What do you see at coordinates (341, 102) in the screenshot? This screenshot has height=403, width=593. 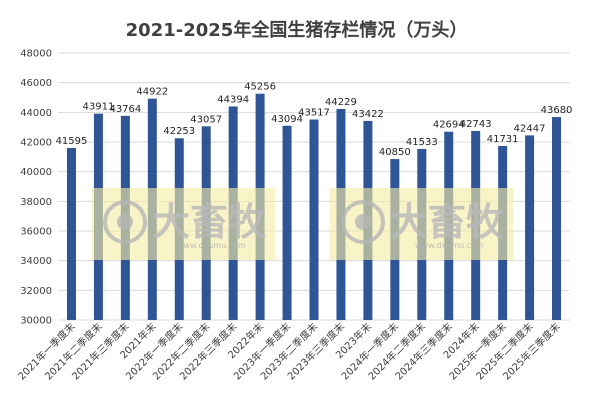 I see `data-label: 44229` at bounding box center [341, 102].